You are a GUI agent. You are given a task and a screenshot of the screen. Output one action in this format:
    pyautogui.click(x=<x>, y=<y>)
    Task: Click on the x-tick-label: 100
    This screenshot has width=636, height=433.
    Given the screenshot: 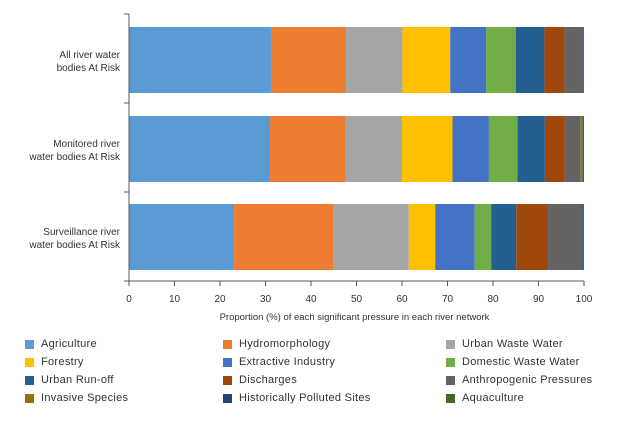 What is the action you would take?
    pyautogui.click(x=584, y=299)
    